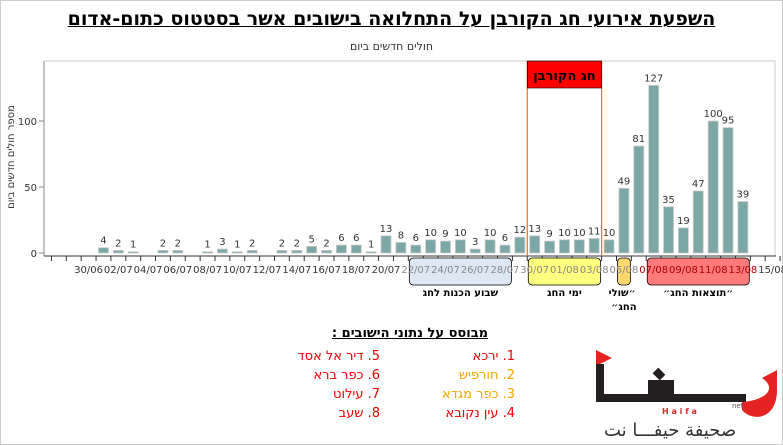 The image size is (783, 445). I want to click on x-tick-label: 13/08, so click(742, 270).